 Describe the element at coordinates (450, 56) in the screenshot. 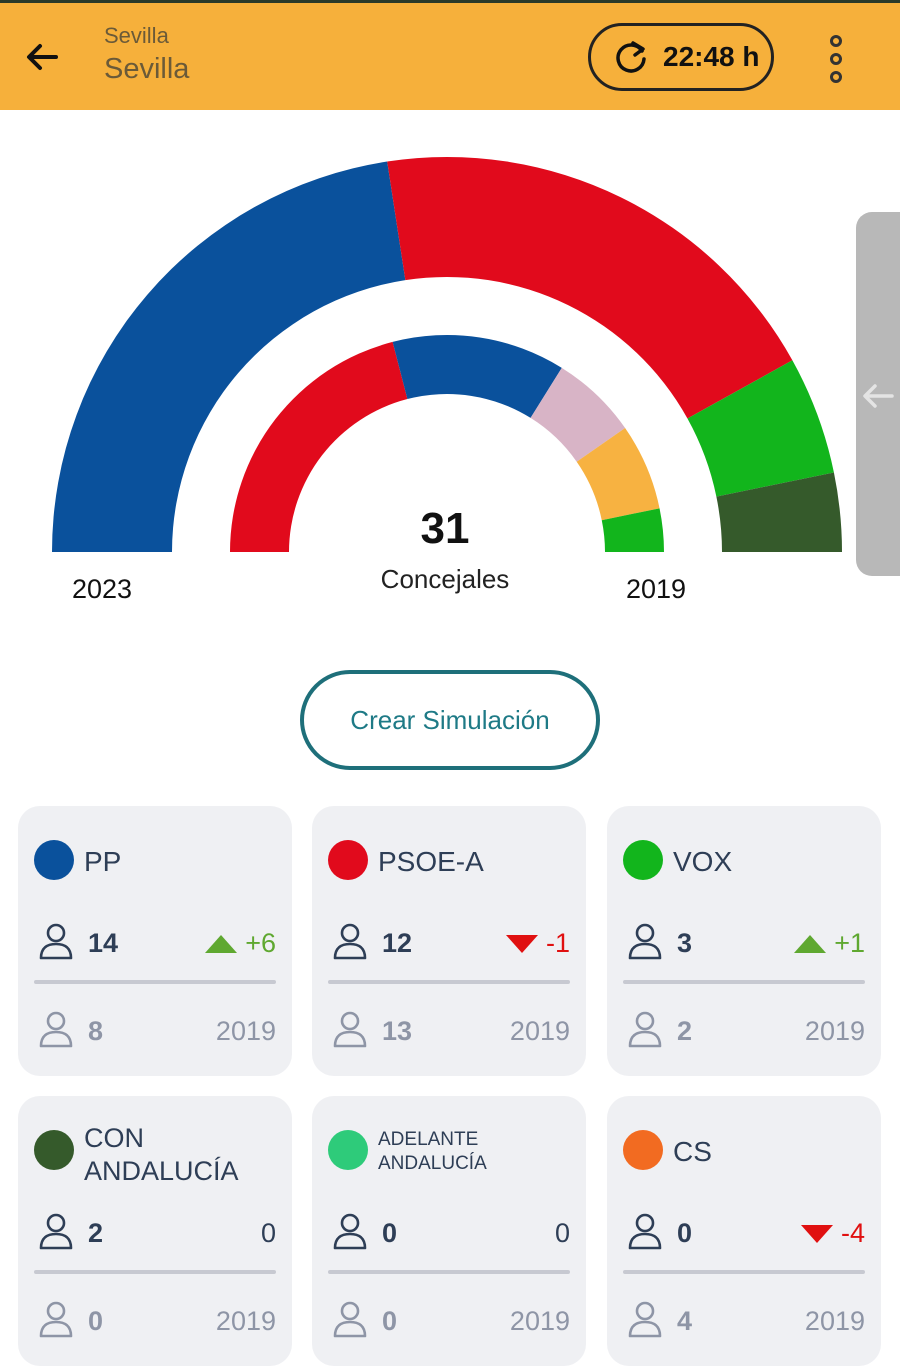

I see `app-bar: Sevilla Sevilla 22:48 h` at that location.